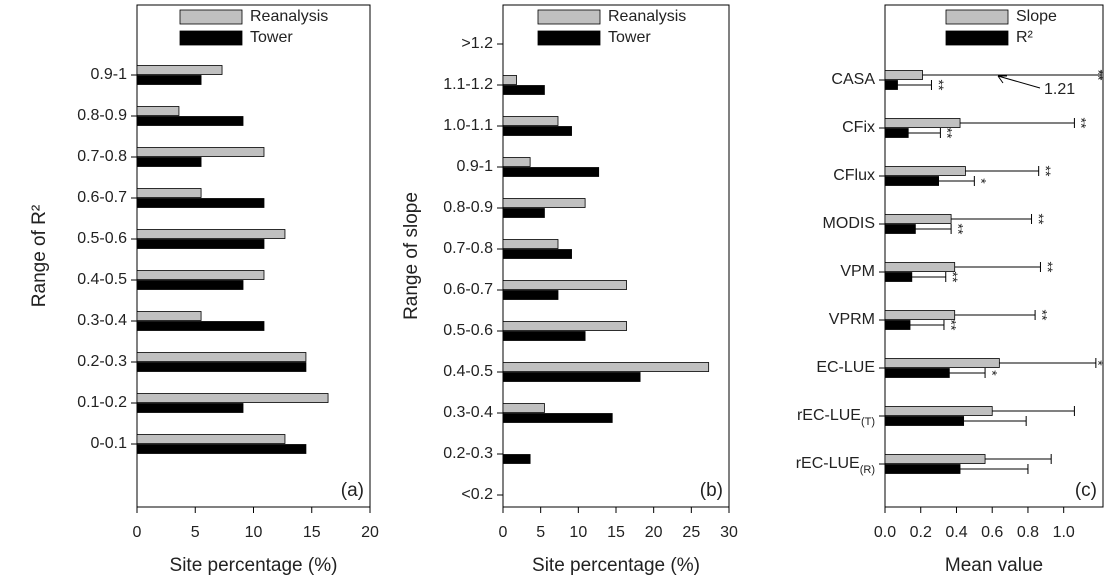 The height and width of the screenshot is (582, 1110). Describe the element at coordinates (1019, 82) in the screenshot. I see `annotation-arrow` at that location.